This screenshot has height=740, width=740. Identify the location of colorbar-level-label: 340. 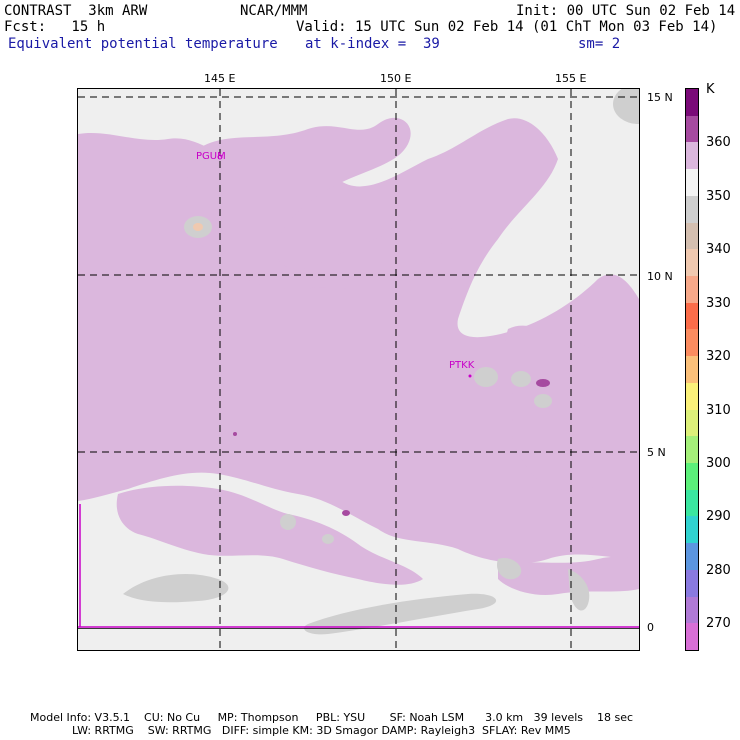
(718, 250).